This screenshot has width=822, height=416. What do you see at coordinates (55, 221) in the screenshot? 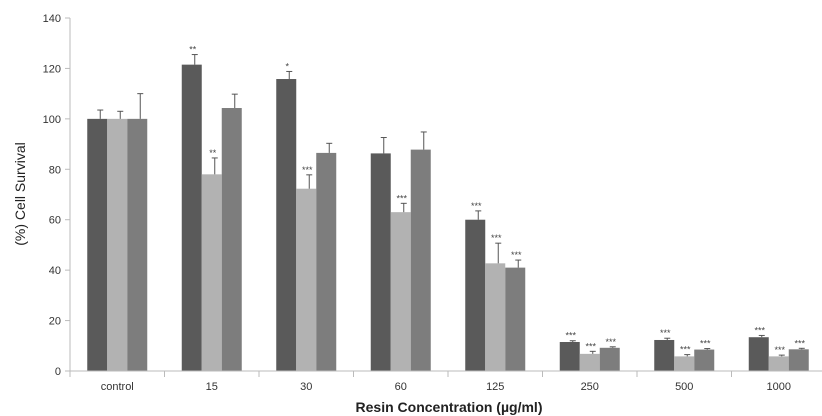
I see `y-tick-label: 60` at bounding box center [55, 221].